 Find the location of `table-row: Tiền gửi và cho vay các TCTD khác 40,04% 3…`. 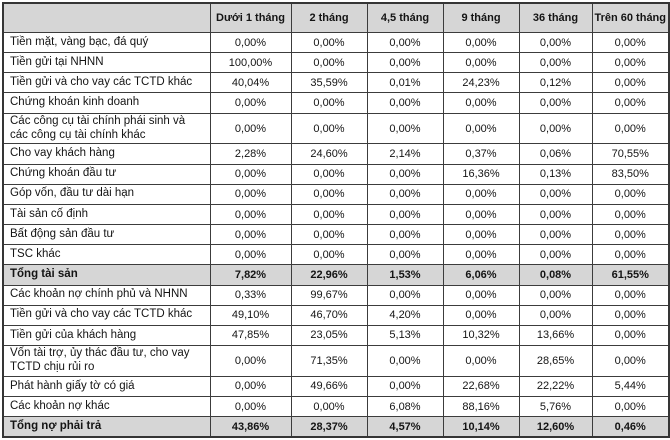

table-row: Tiền gửi và cho vay các TCTD khác 40,04% 3… is located at coordinates (336, 83).